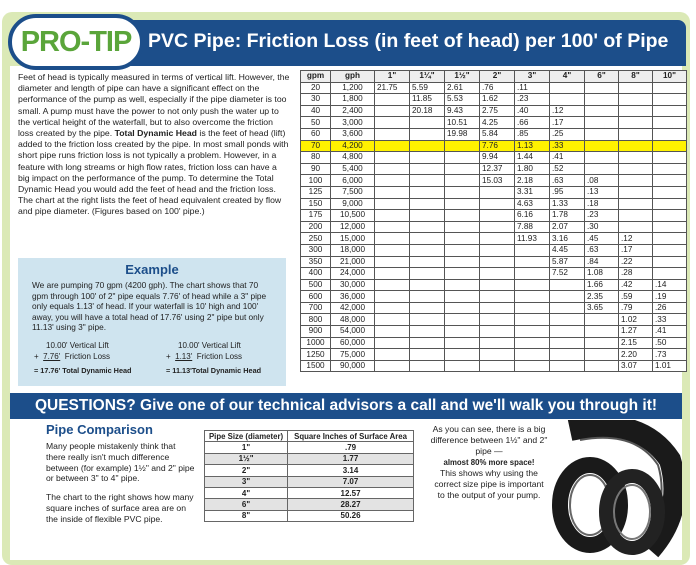 This screenshot has height=565, width=696. I want to click on row: 500 30,000 1.66.42.14, so click(493, 285).